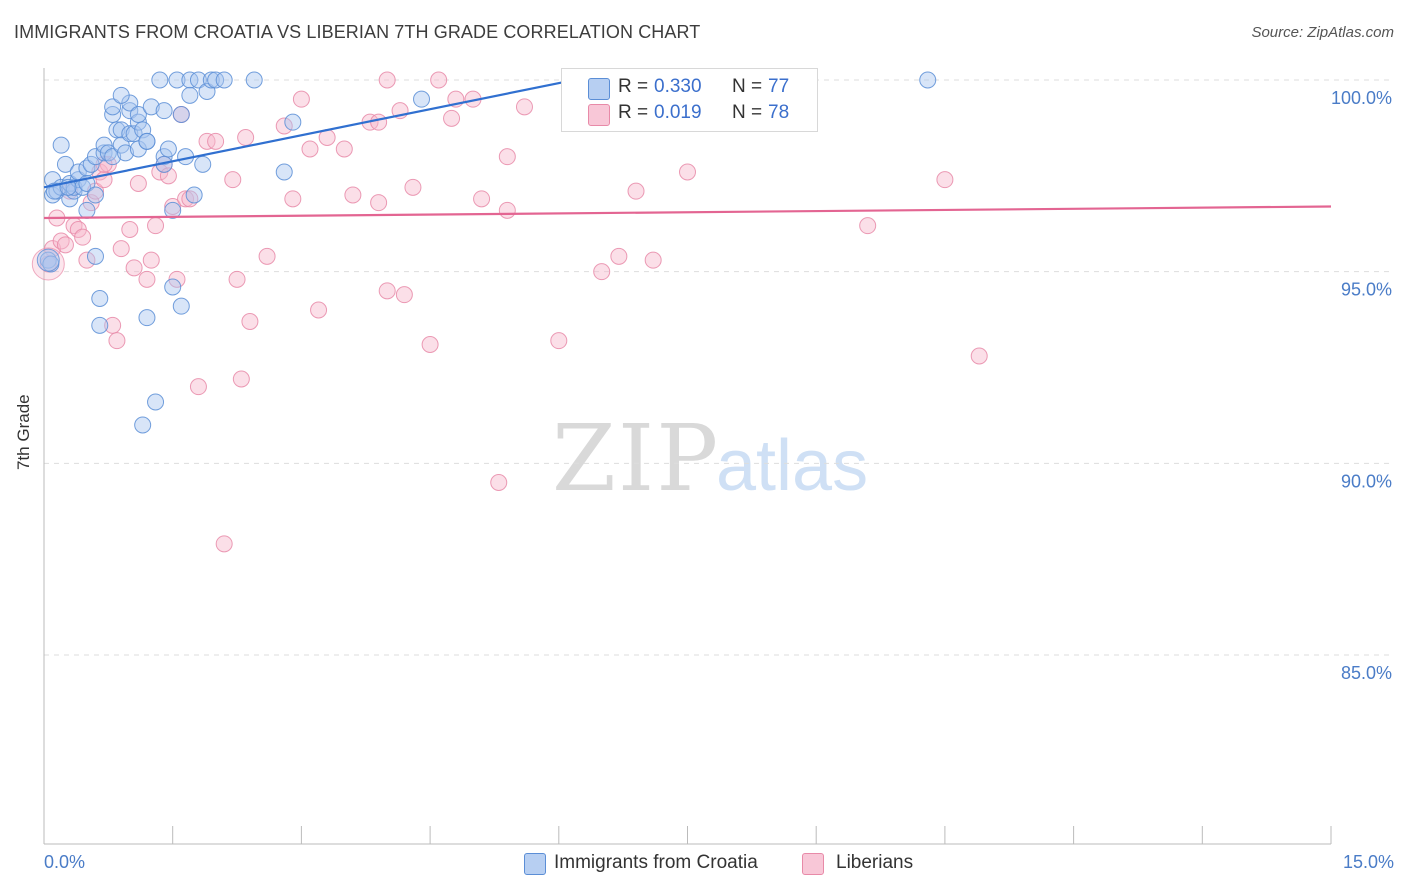 This screenshot has height=892, width=1406. What do you see at coordinates (813, 864) in the screenshot?
I see `legend-swatch-liberia` at bounding box center [813, 864].